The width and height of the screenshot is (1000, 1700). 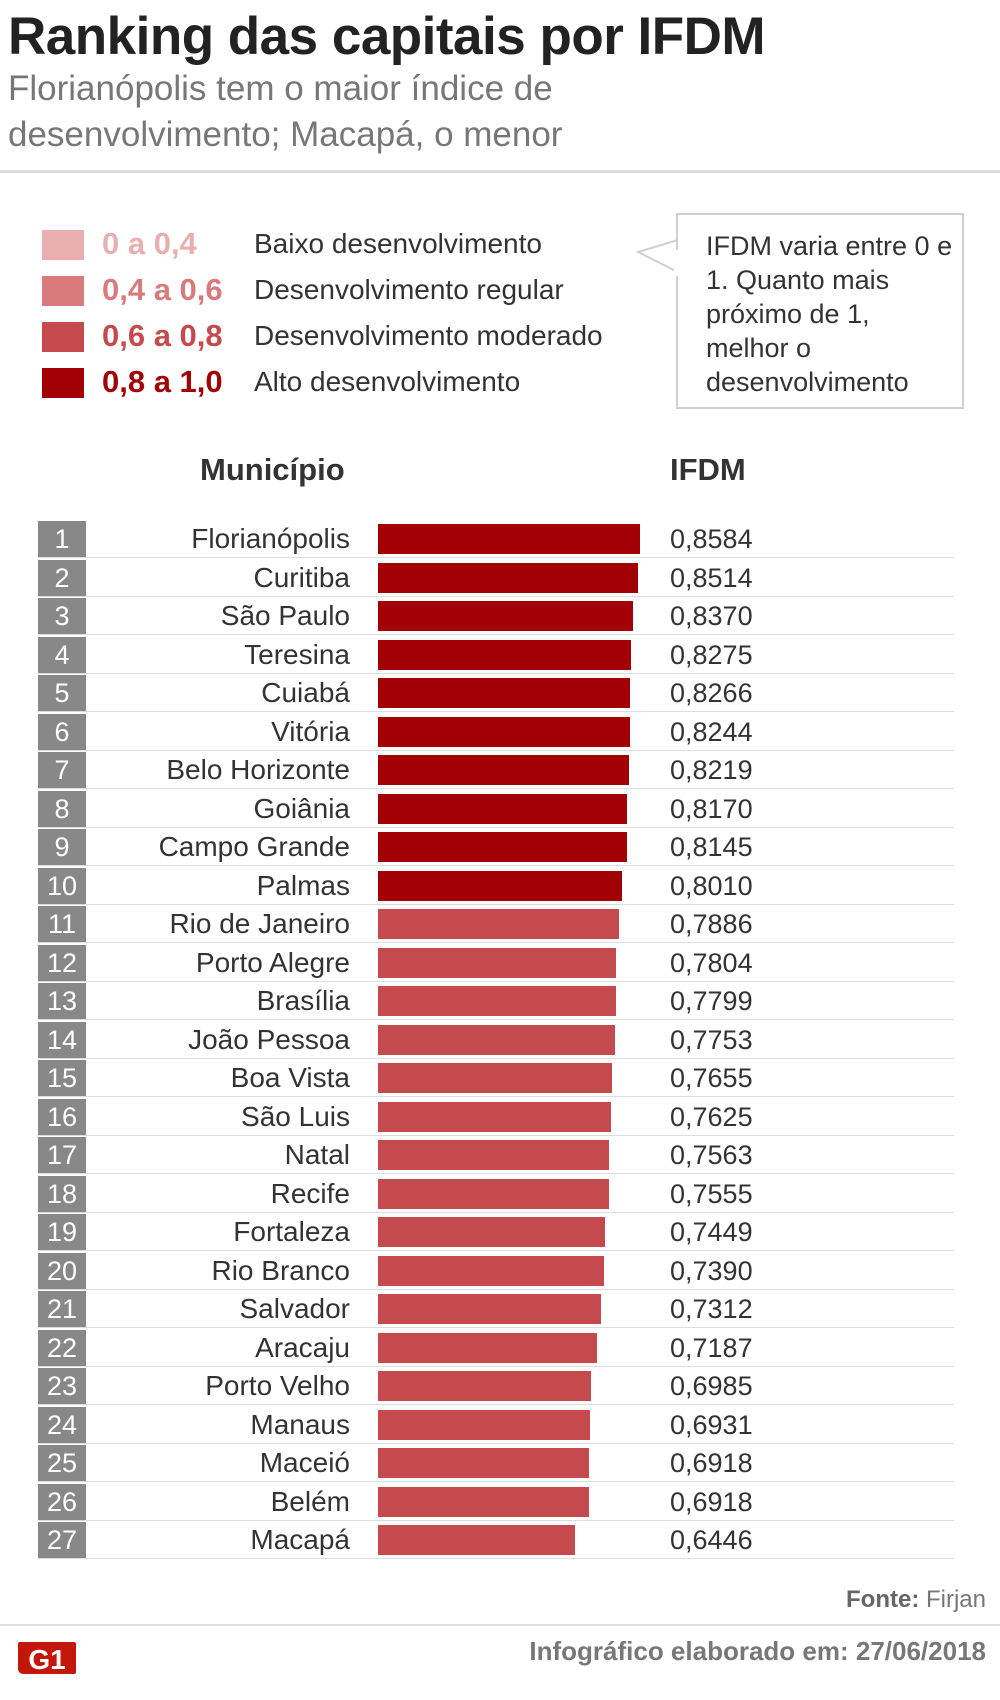 I want to click on chart-row: 9 Campo Grande 0,8145, so click(x=500, y=848).